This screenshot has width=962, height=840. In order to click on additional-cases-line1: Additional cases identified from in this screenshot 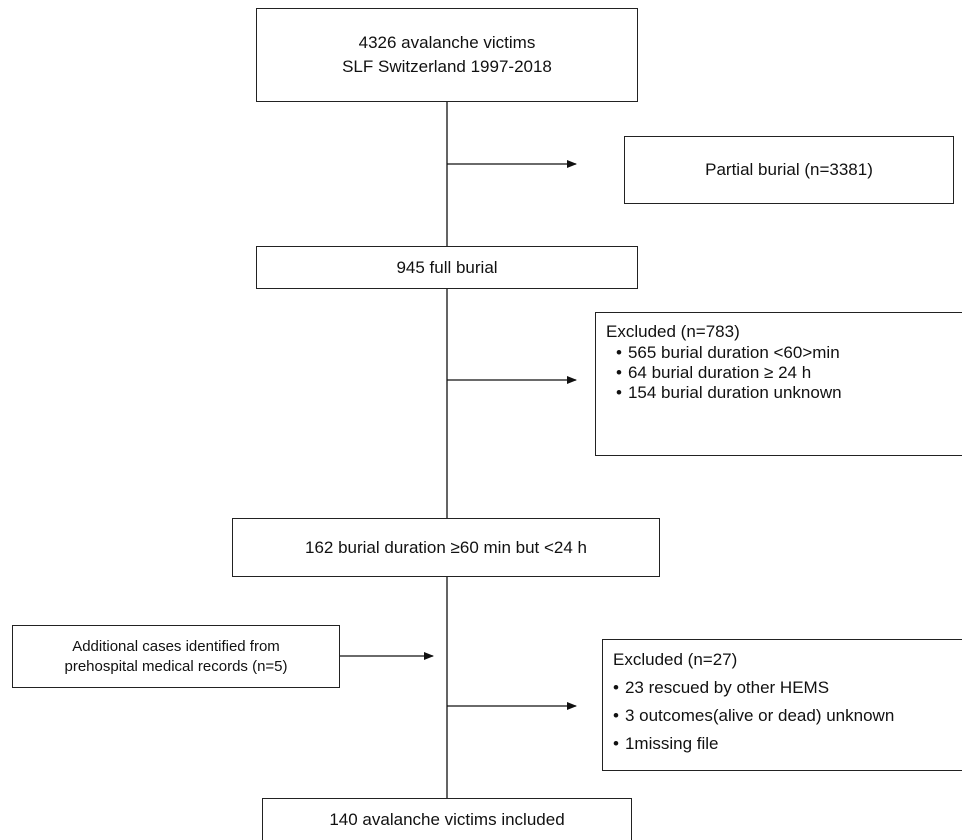, I will do `click(176, 646)`.